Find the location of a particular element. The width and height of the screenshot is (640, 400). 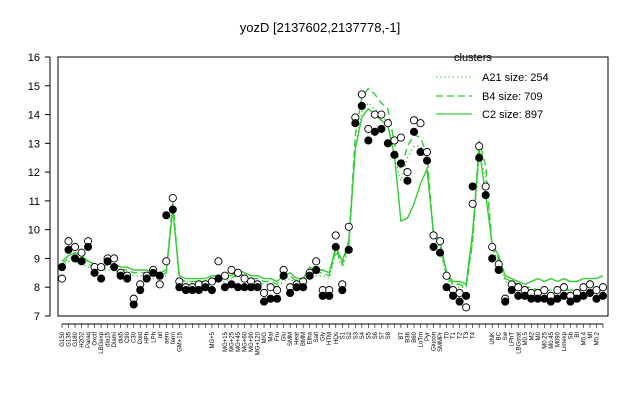

legend-title: clusters is located at coordinates (473, 58).